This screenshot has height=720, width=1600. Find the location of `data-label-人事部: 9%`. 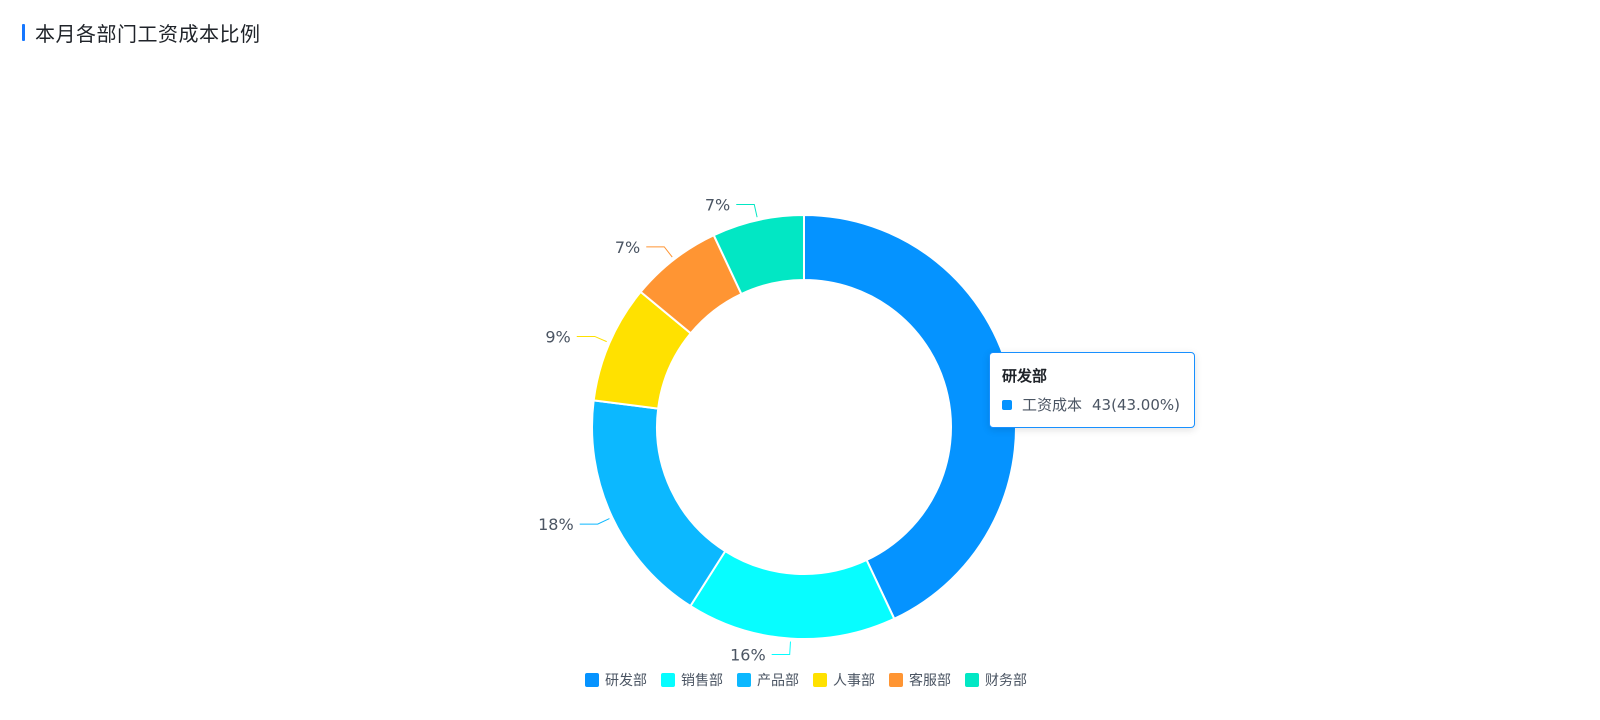

data-label-人事部: 9% is located at coordinates (557, 336).